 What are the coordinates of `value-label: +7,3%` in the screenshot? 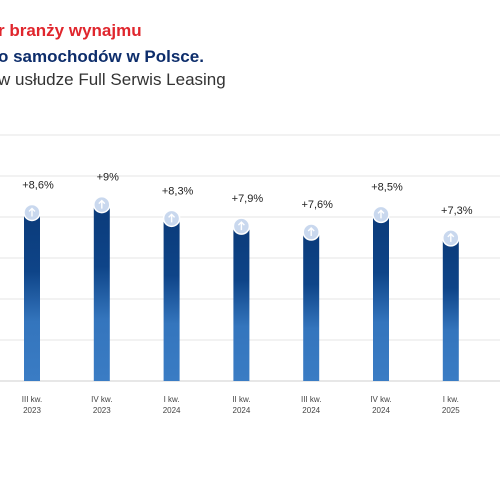 It's located at (457, 211).